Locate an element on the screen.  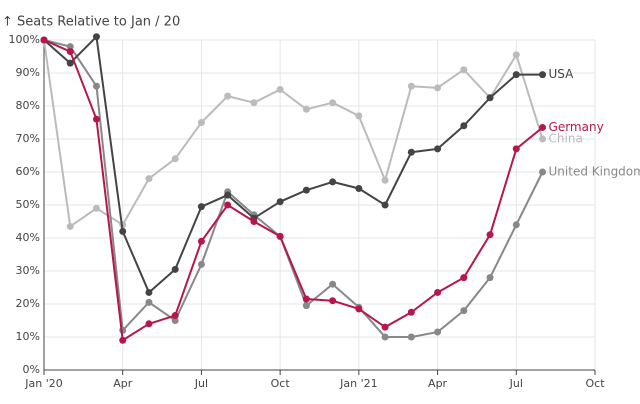
y-tick-label: 20% is located at coordinates (28, 303).